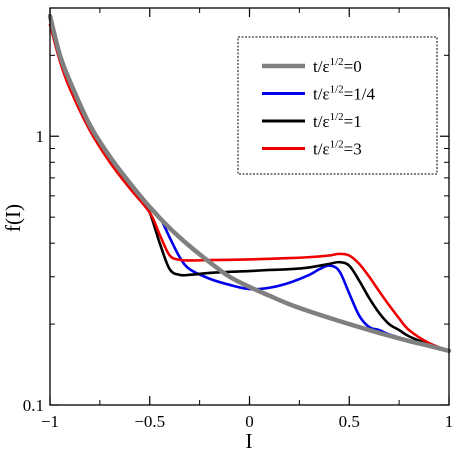 The image size is (457, 457). What do you see at coordinates (13, 218) in the screenshot?
I see `y-axis-label: f(I)` at bounding box center [13, 218].